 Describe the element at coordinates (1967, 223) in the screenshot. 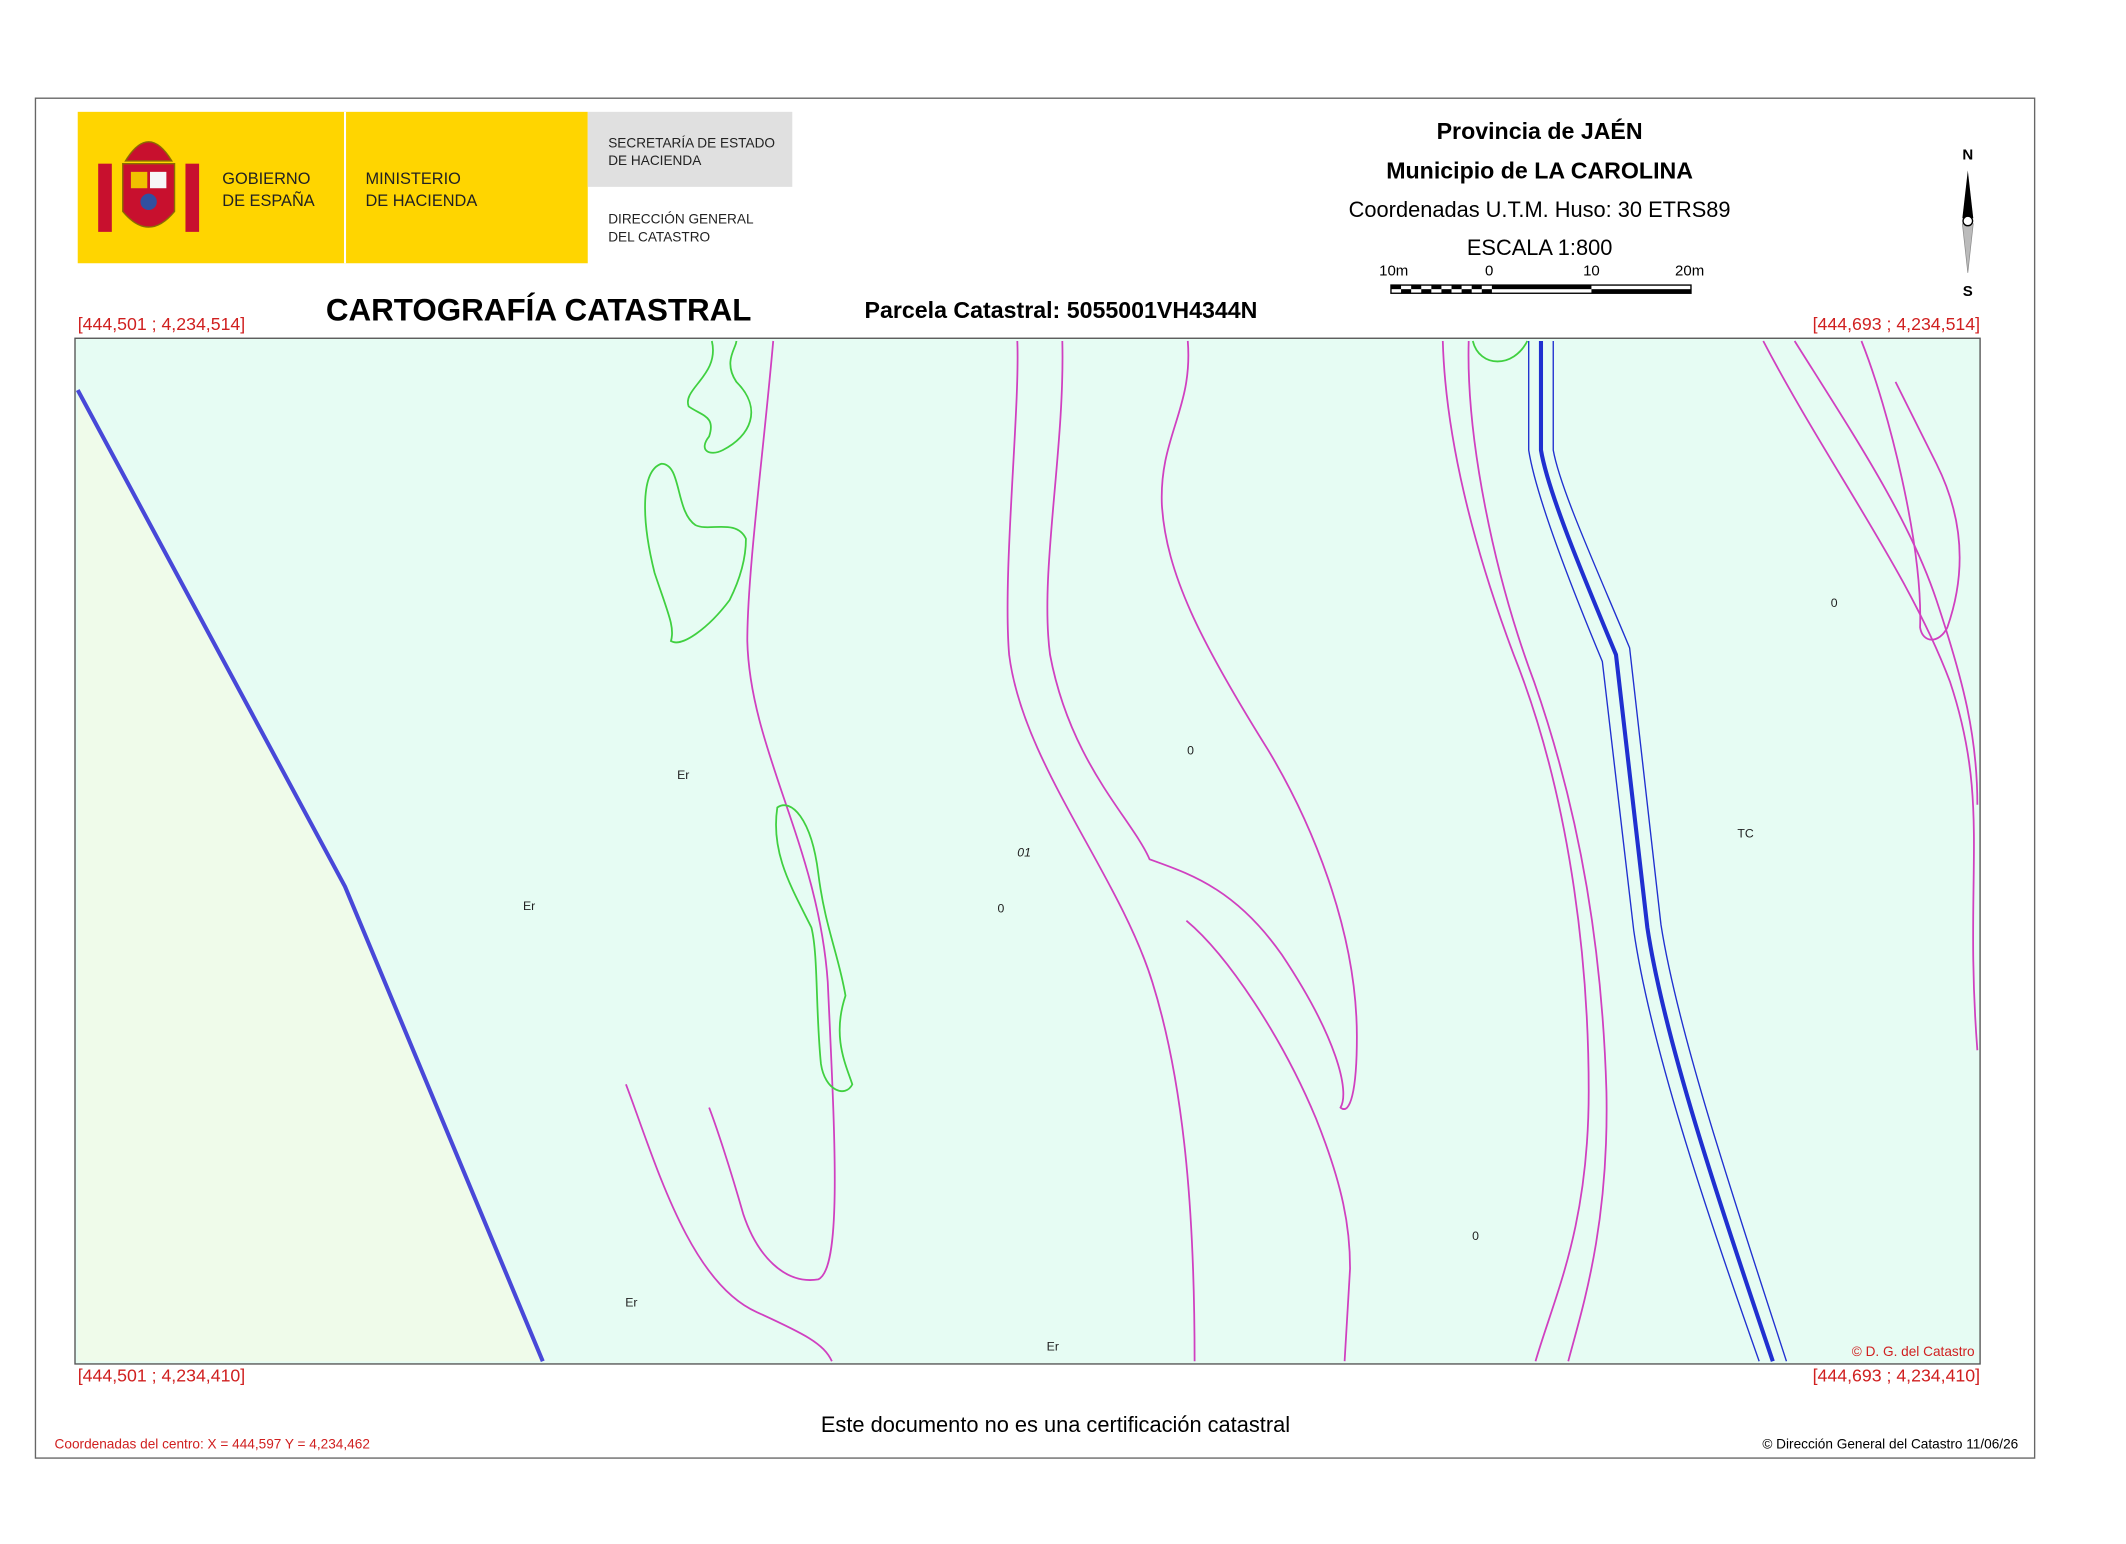

I see `north-arrow: N S` at that location.